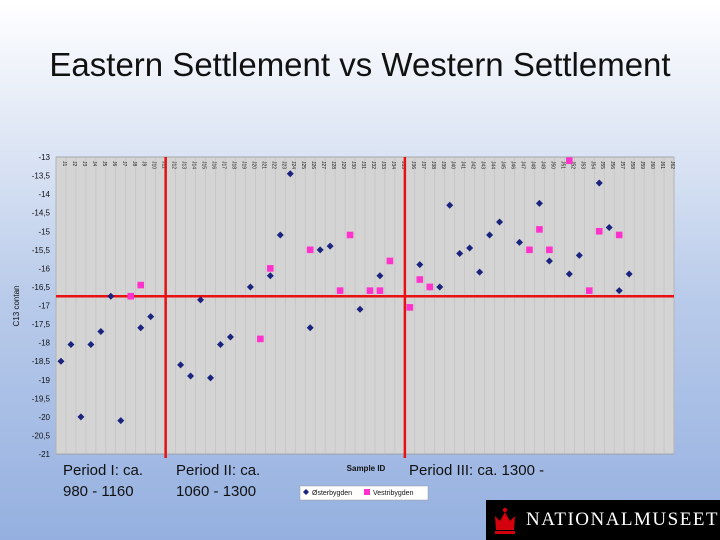  I want to click on legend-label-ostebygden: Østerbygden, so click(332, 493).